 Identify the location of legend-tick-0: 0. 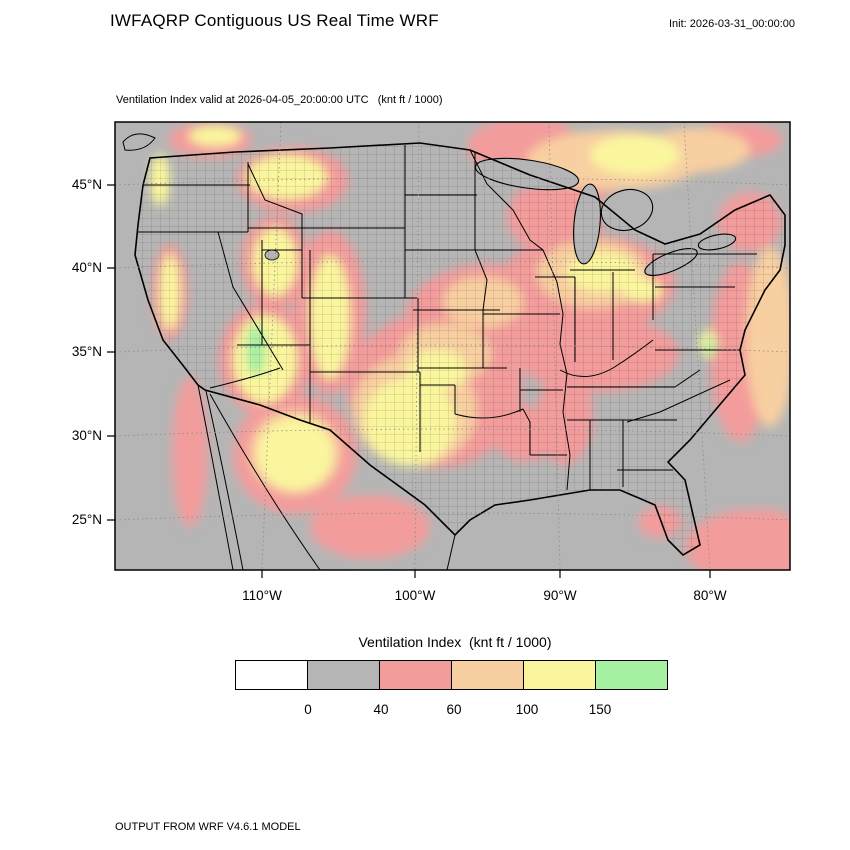
(308, 709).